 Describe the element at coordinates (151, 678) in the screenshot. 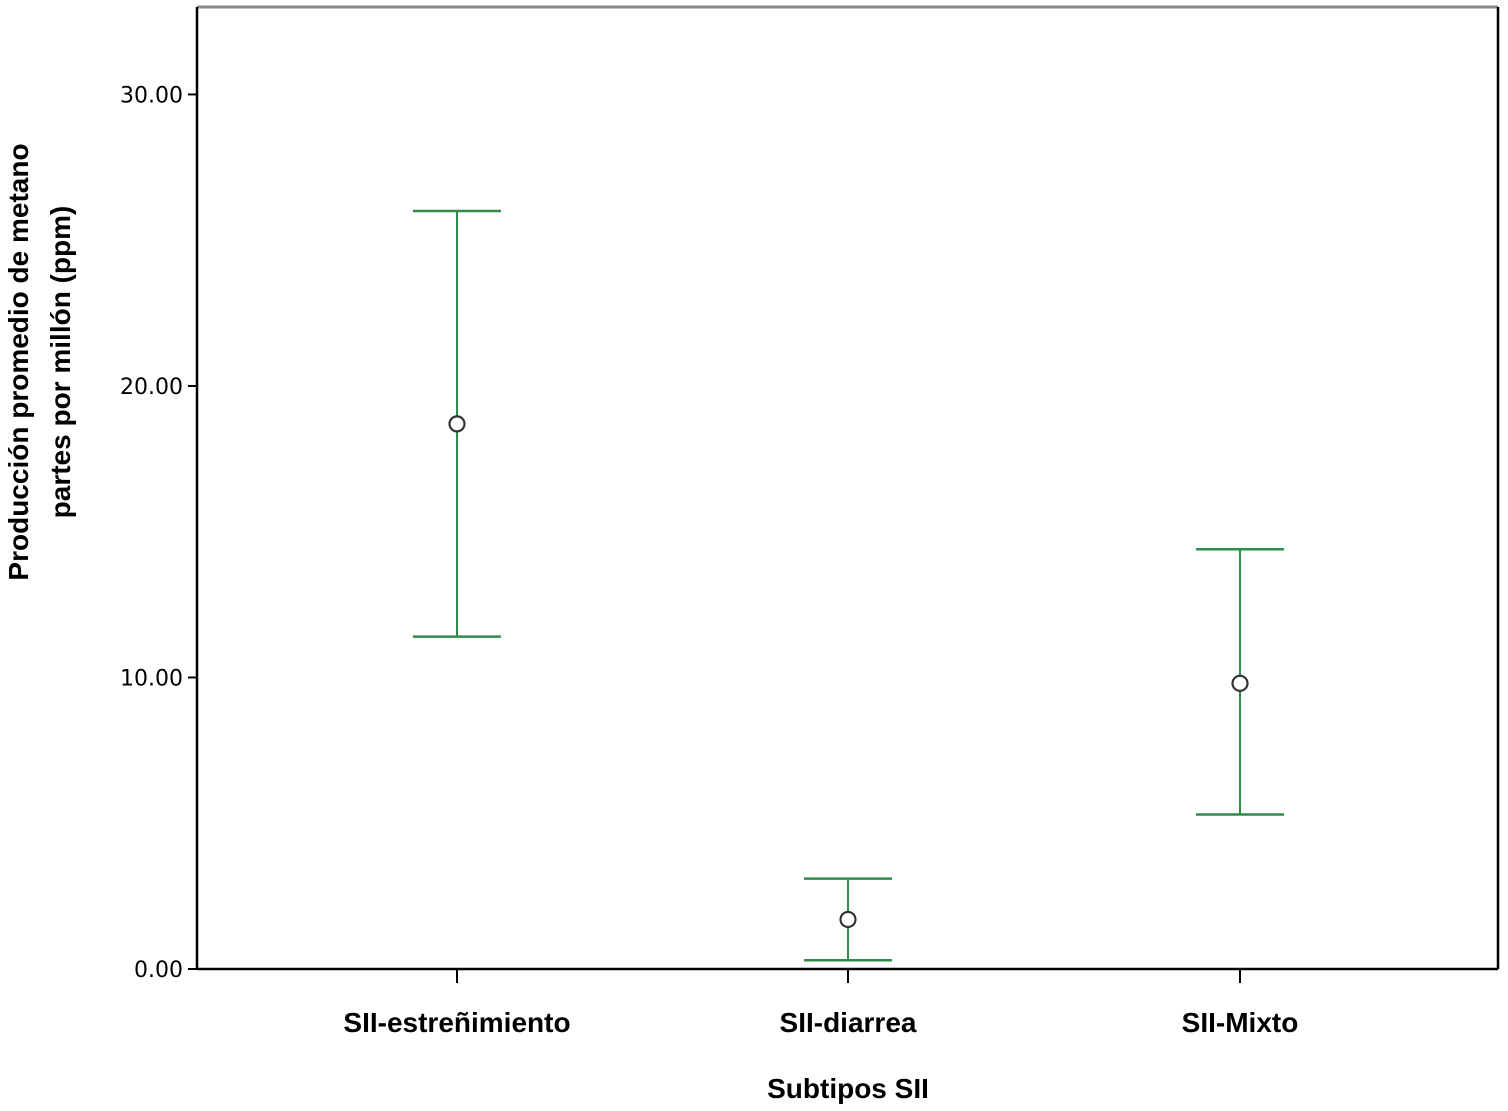

I see `y-tick-label: 10.00` at that location.